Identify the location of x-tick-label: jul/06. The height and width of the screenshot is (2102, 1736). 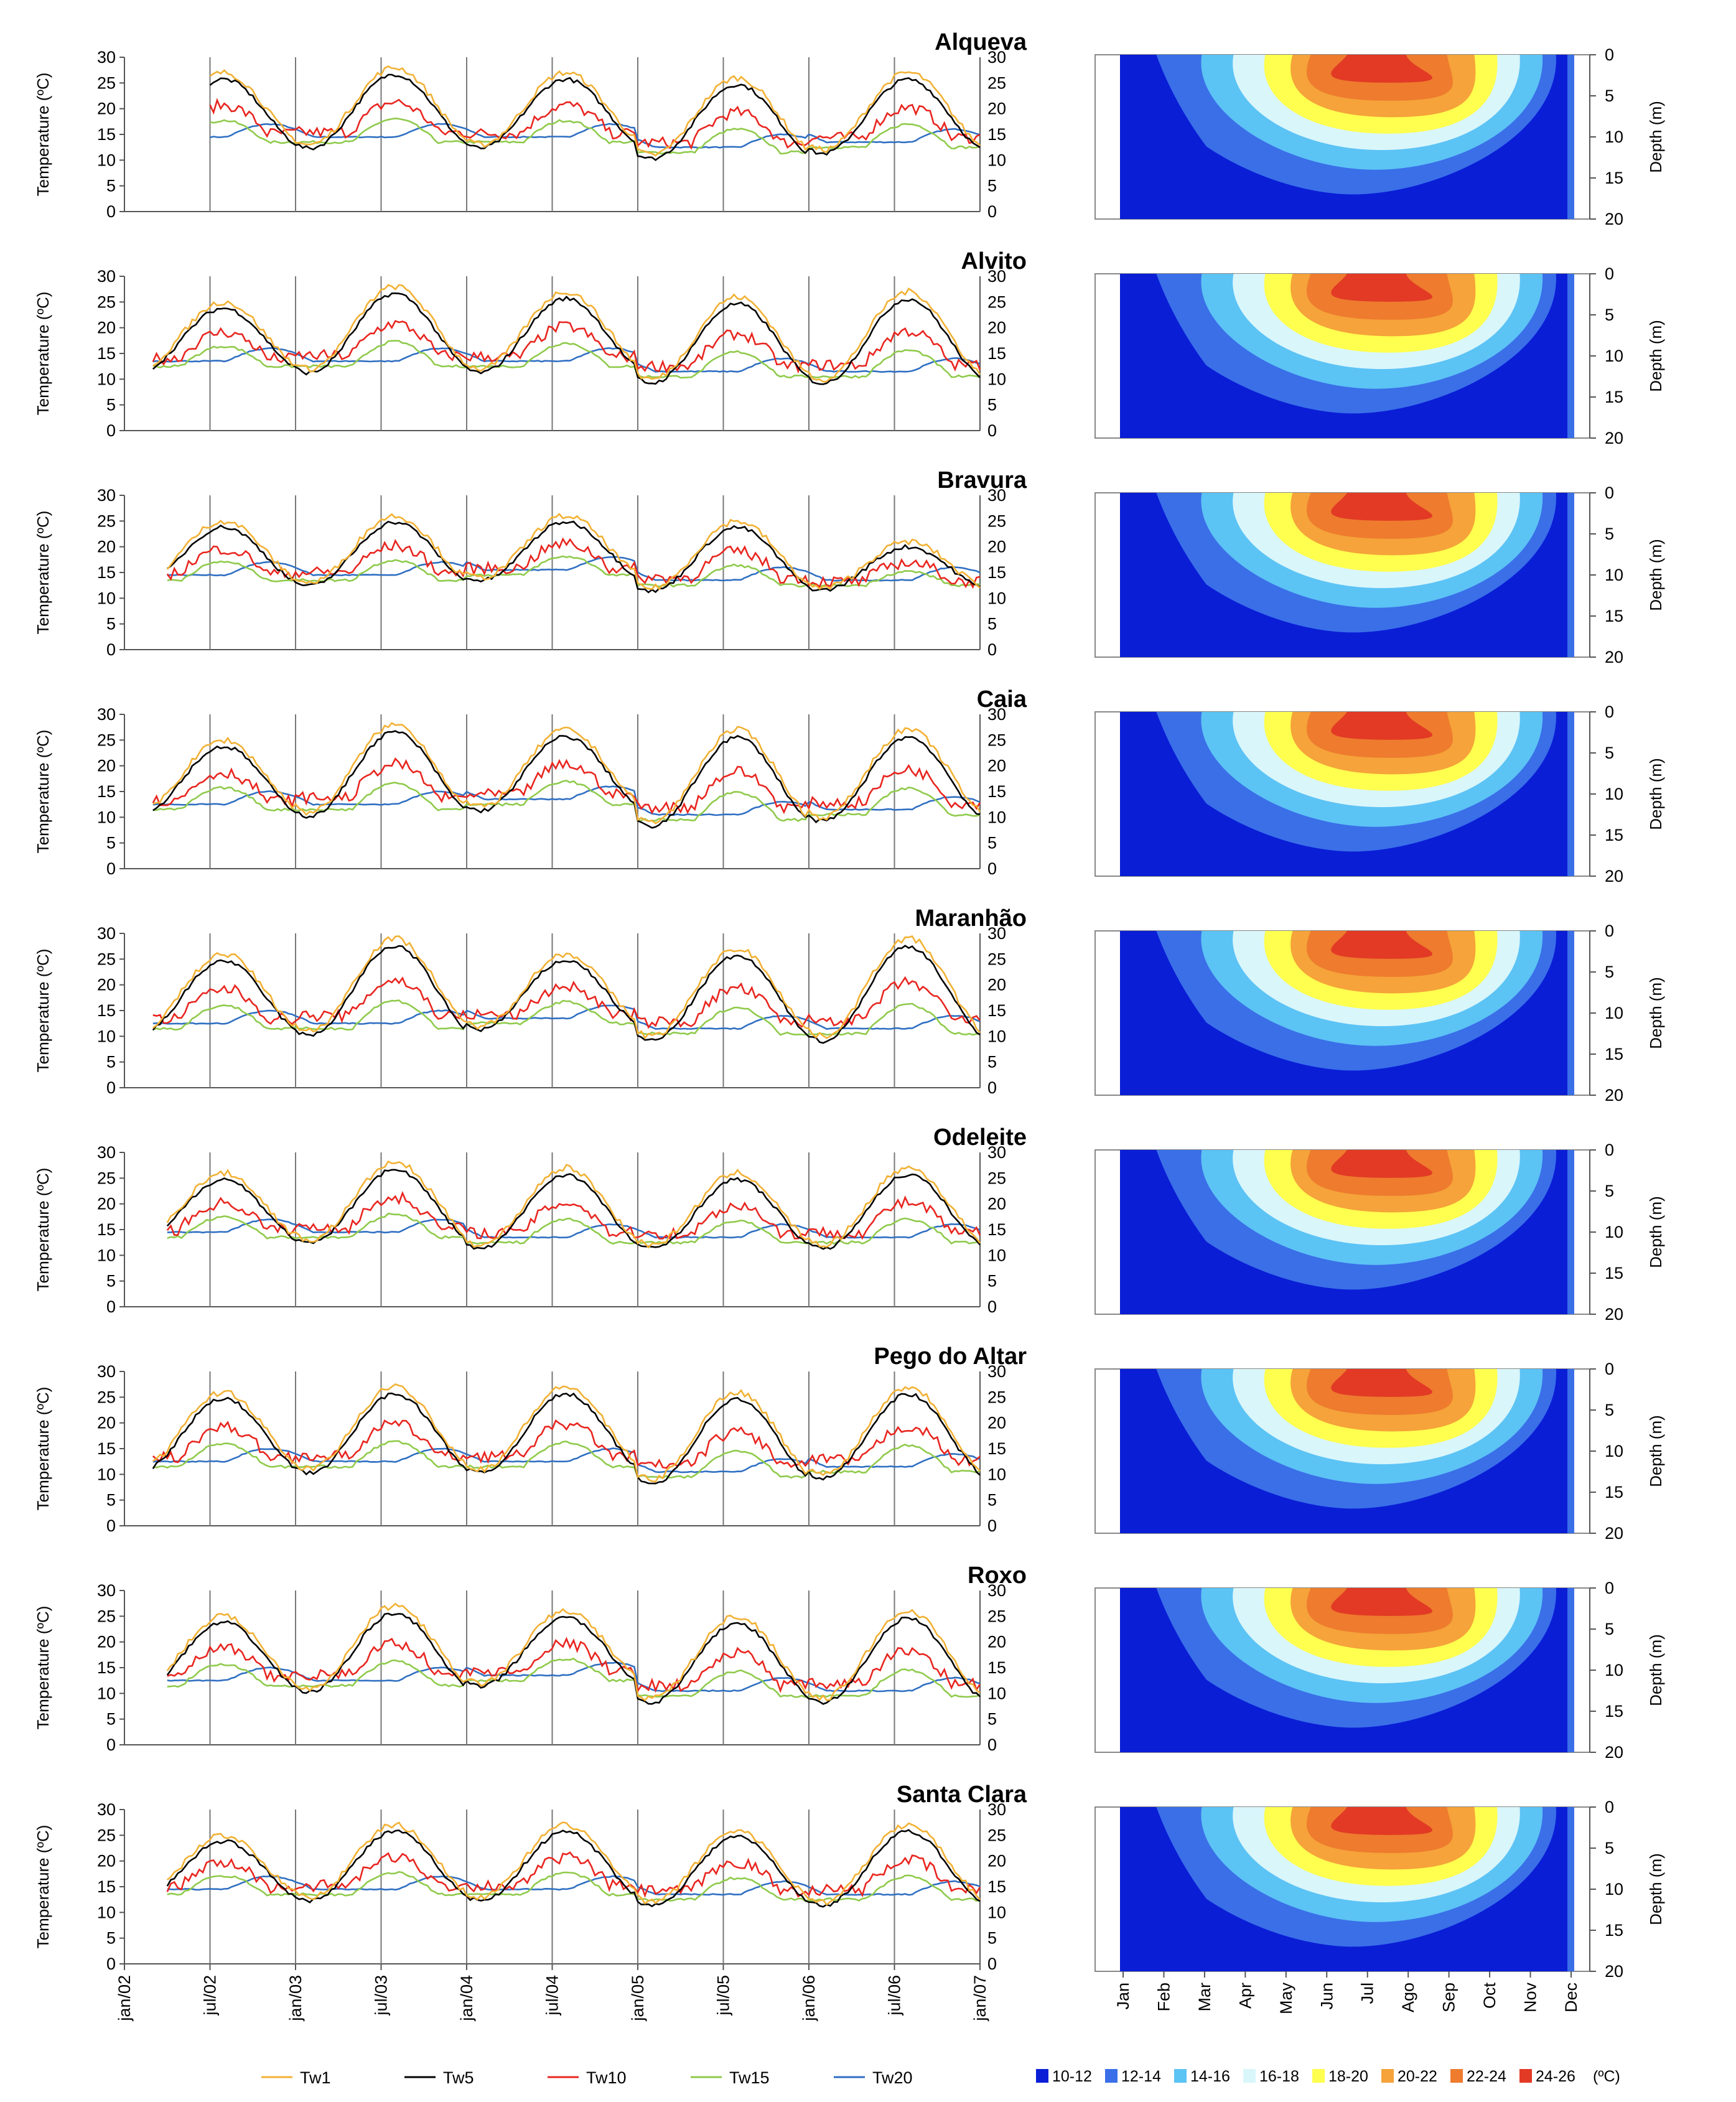
(894, 1995).